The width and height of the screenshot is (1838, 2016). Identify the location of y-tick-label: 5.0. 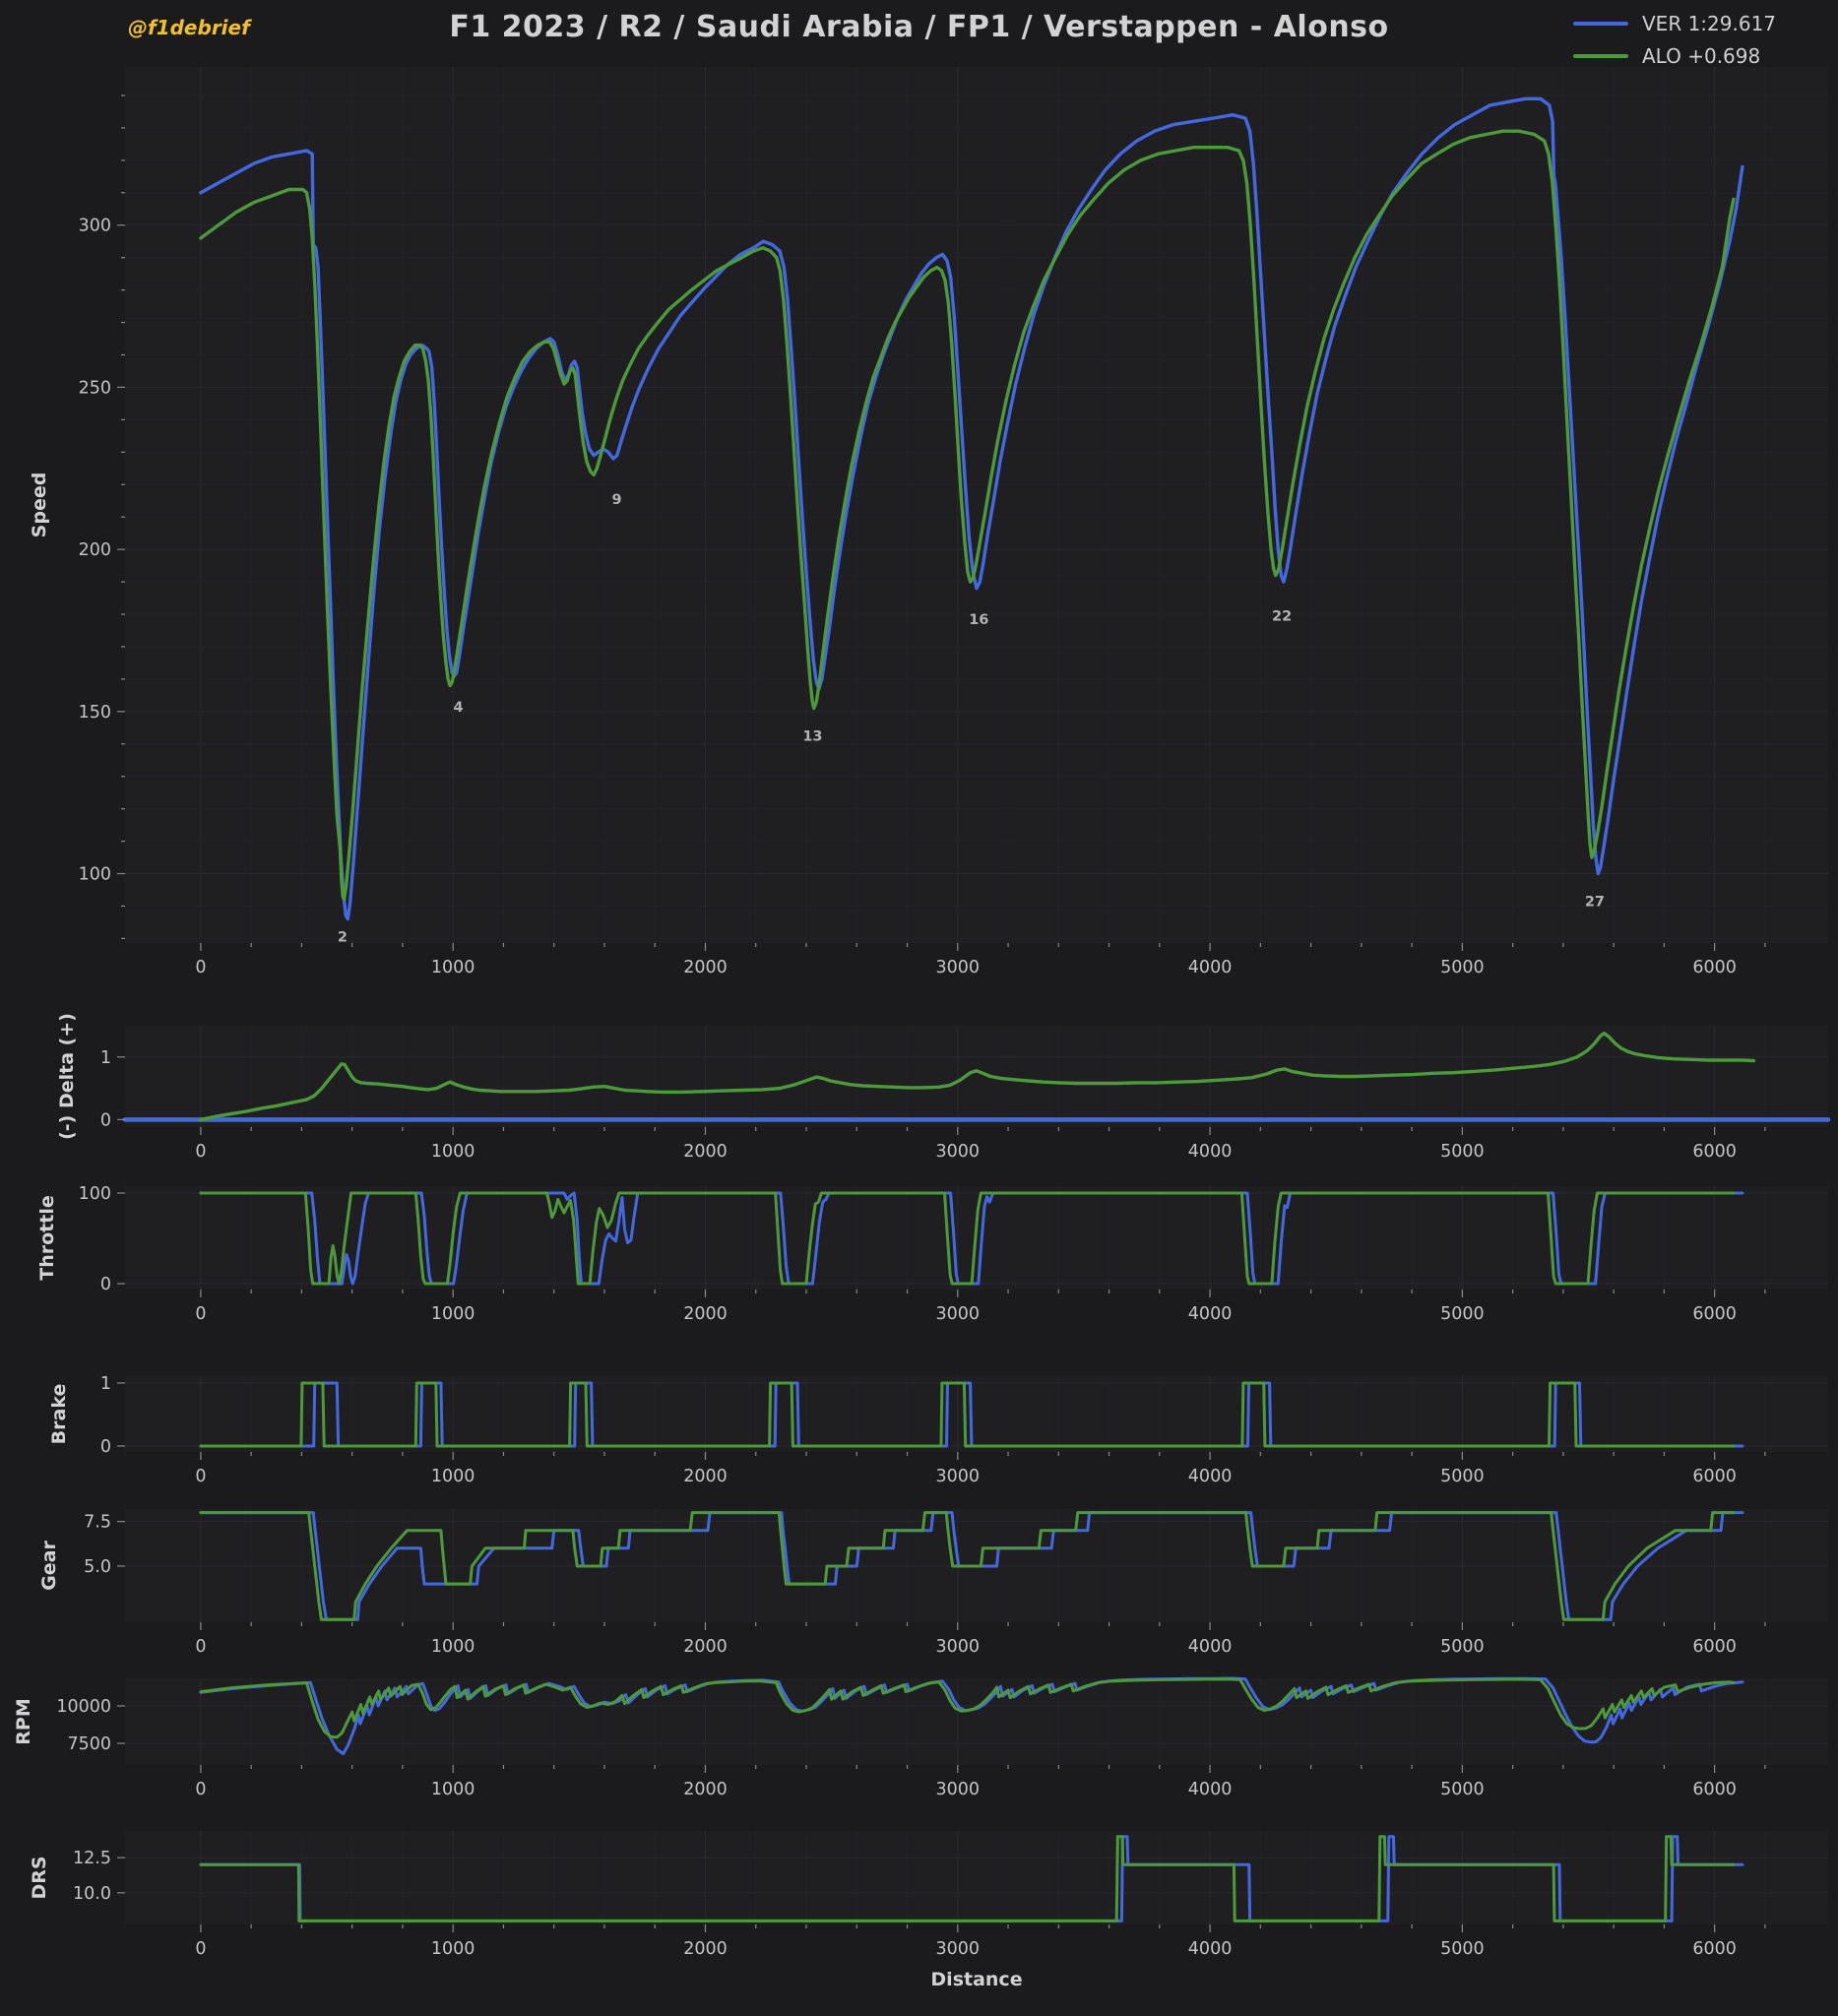
(98, 1567).